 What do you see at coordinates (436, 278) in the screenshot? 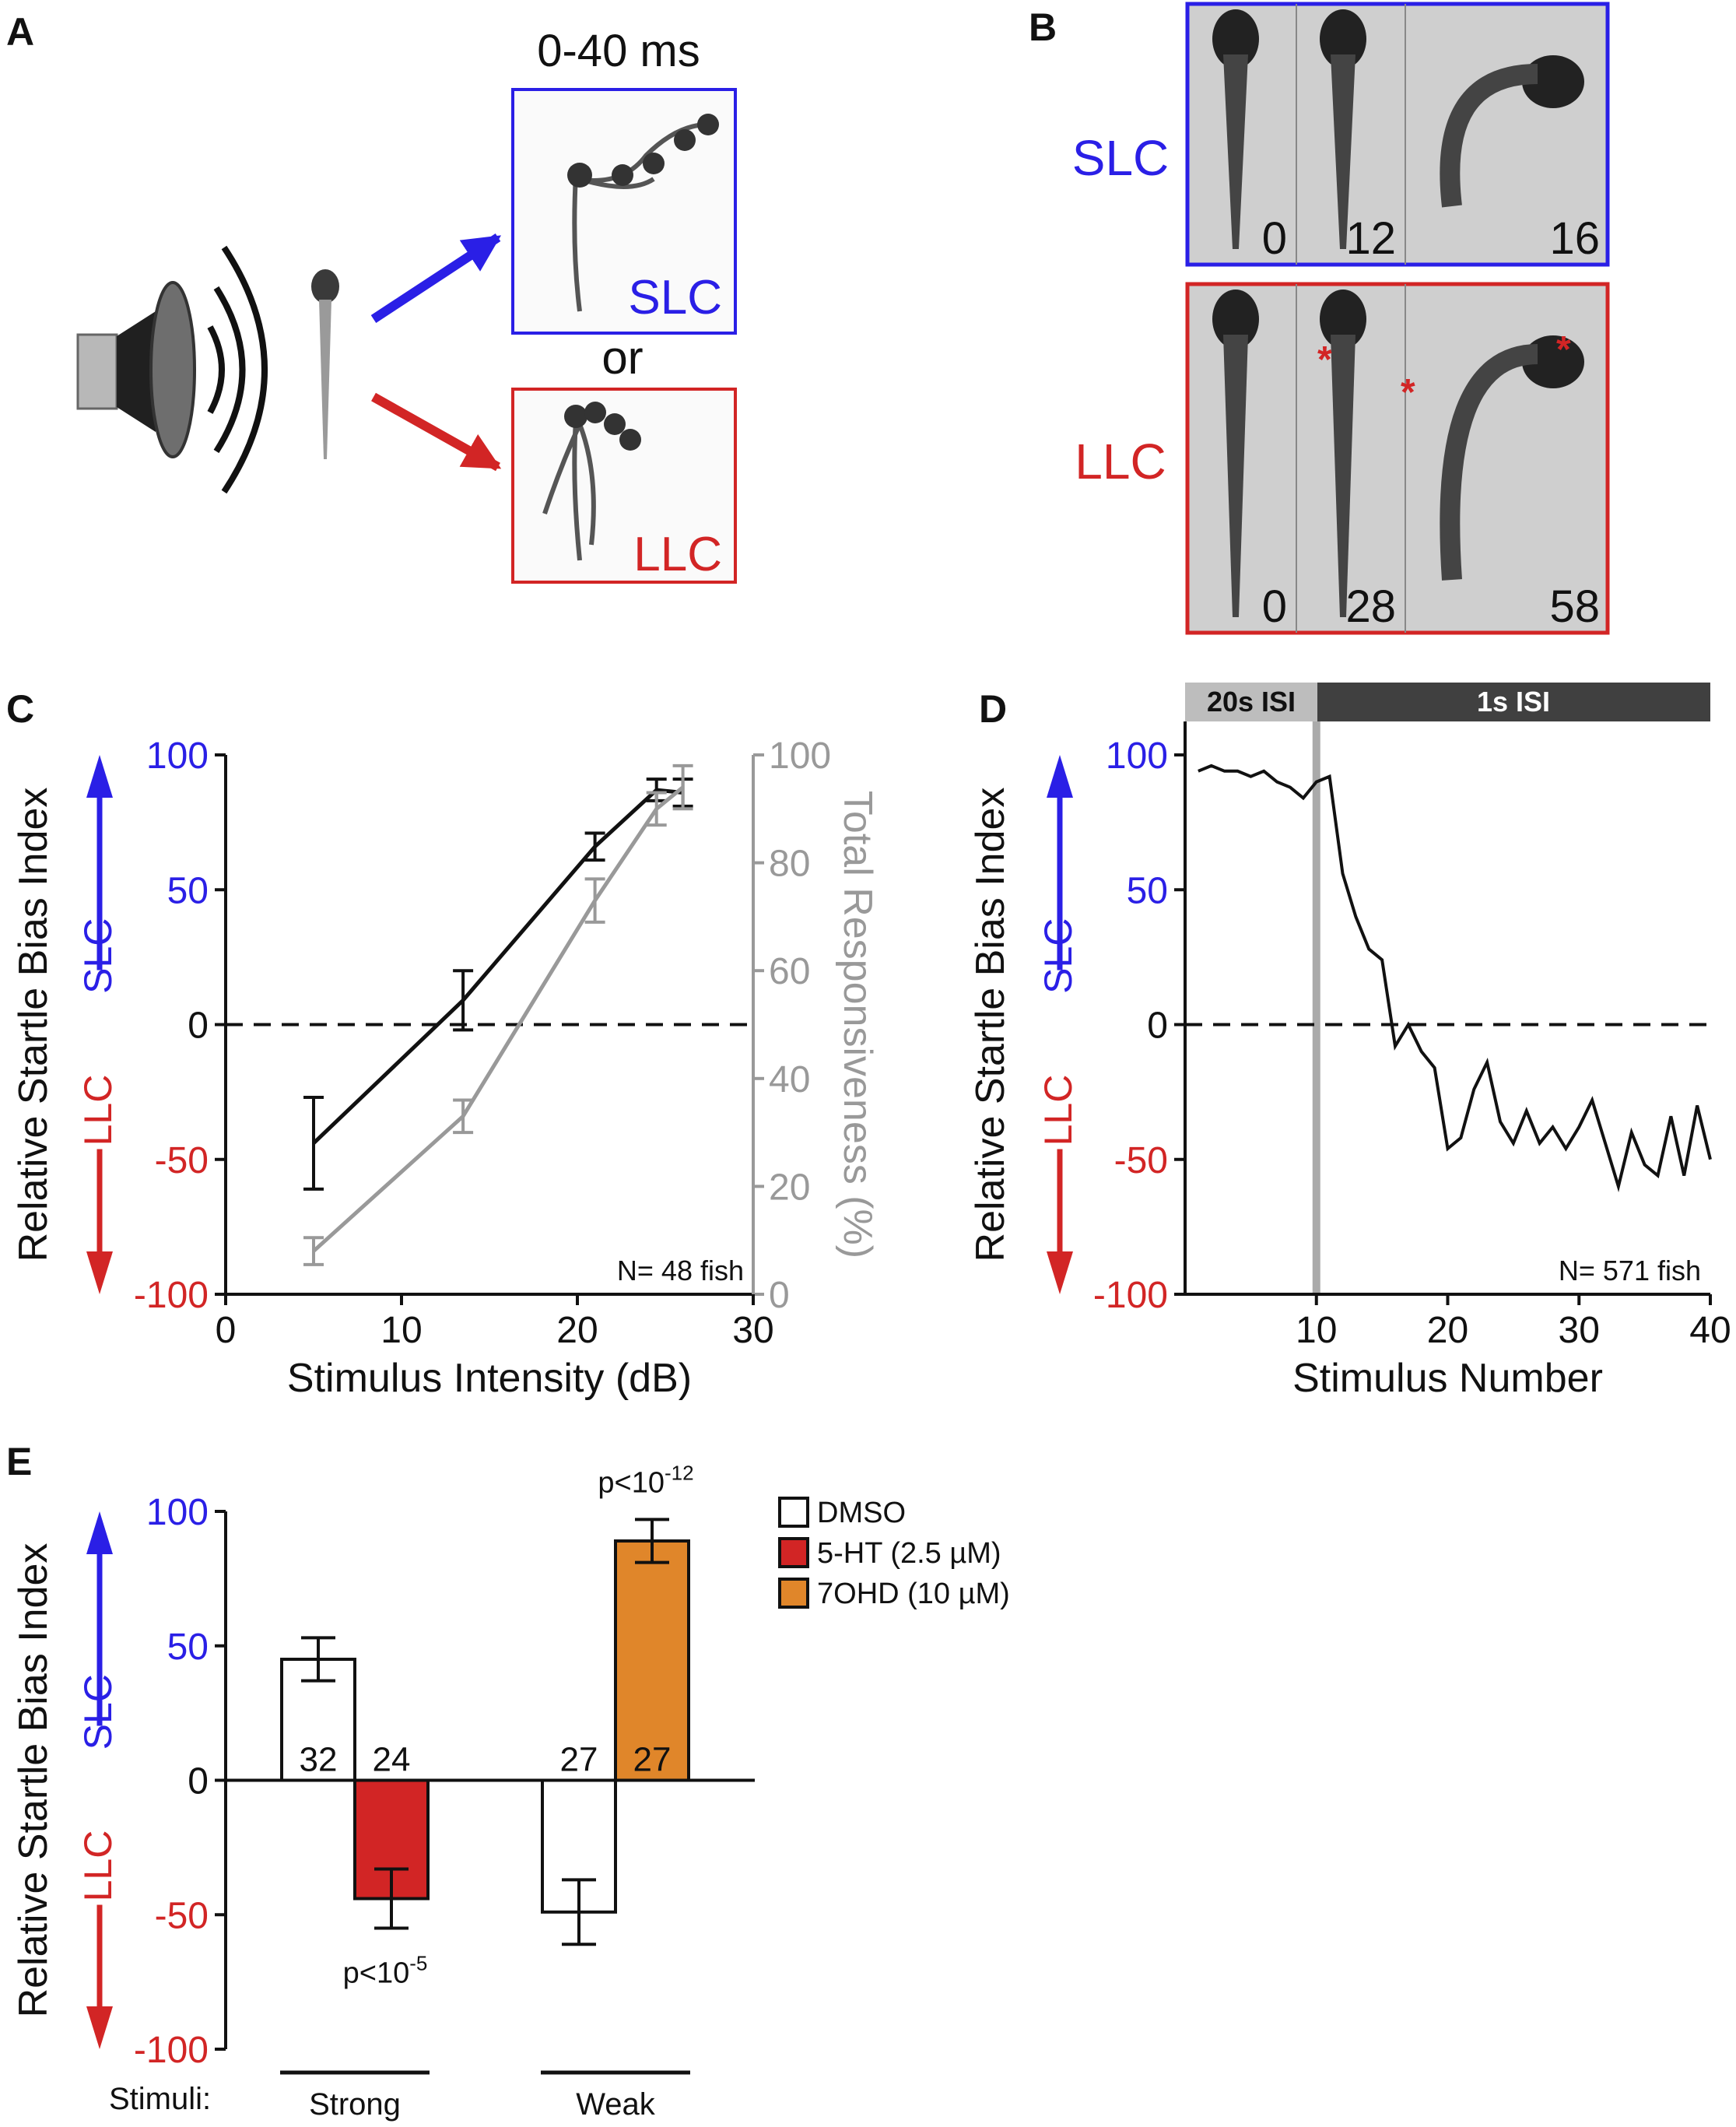
I see `arrow-to-slc-icon` at bounding box center [436, 278].